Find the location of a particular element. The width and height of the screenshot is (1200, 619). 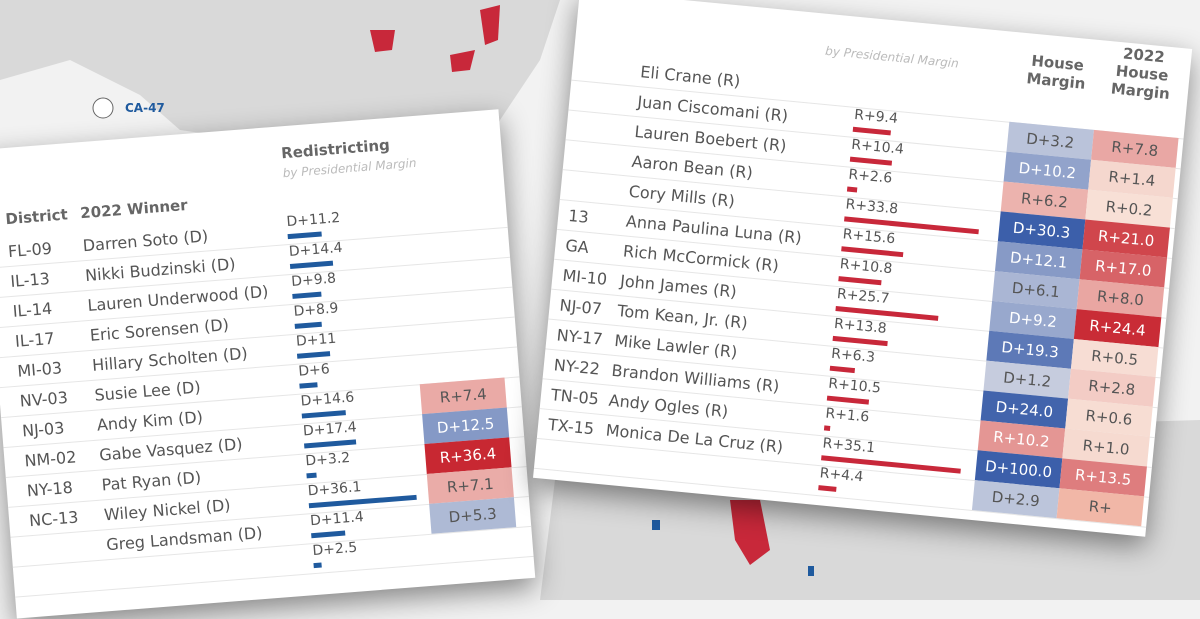

header-winner: 2022 Winner is located at coordinates (134, 209).